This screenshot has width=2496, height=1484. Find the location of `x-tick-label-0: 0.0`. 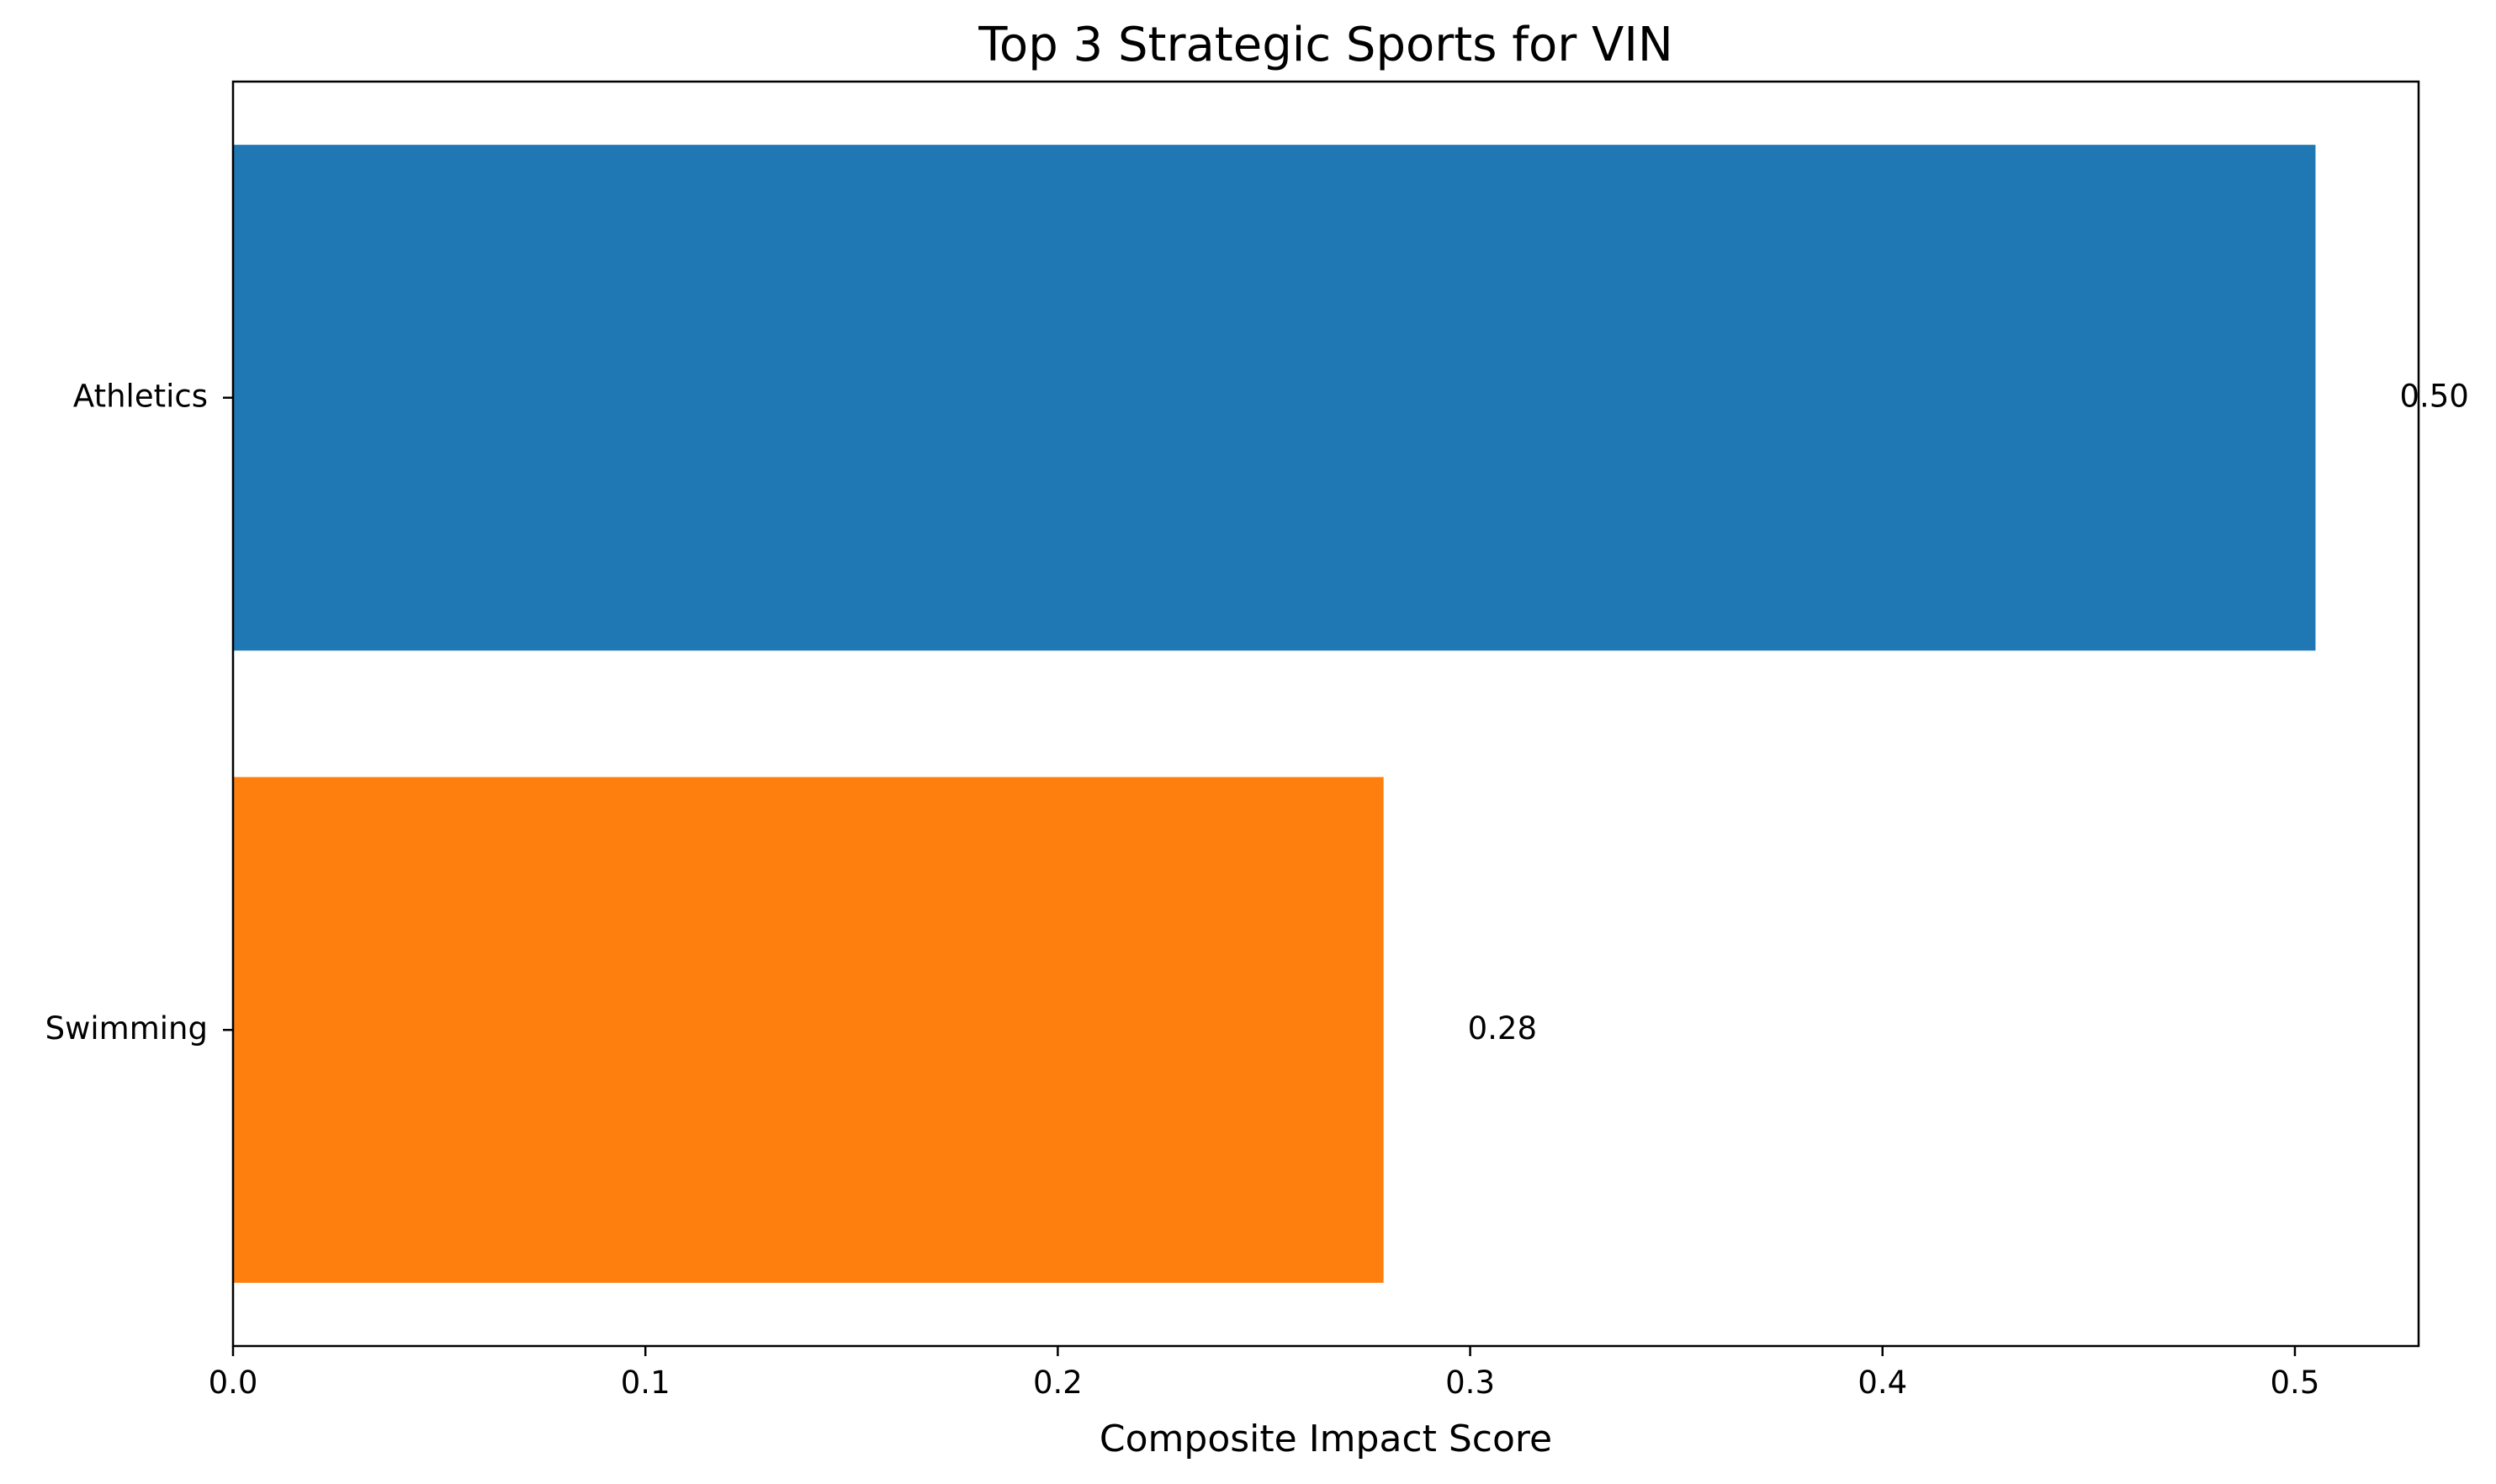

x-tick-label-0: 0.0 is located at coordinates (233, 1383).